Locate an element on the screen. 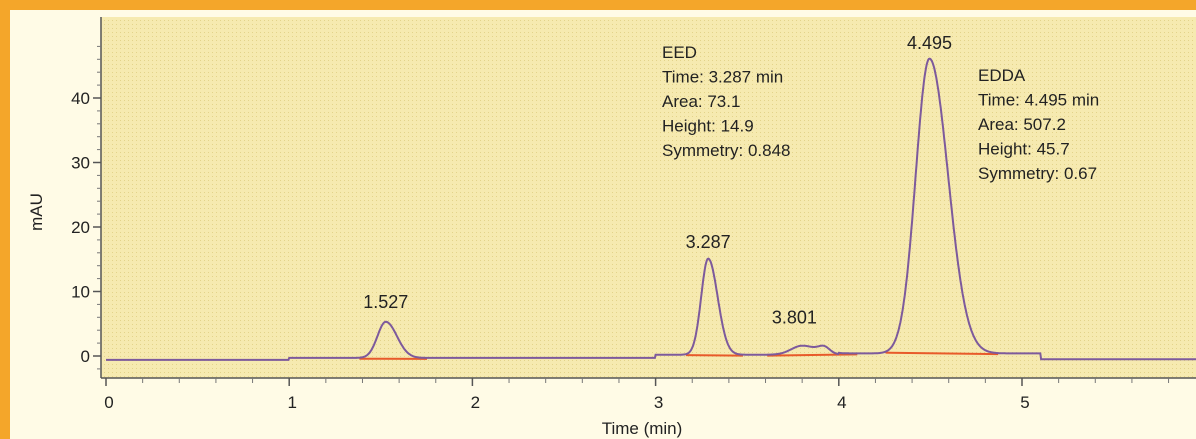  x-tick-label-4: 4 is located at coordinates (841, 402).